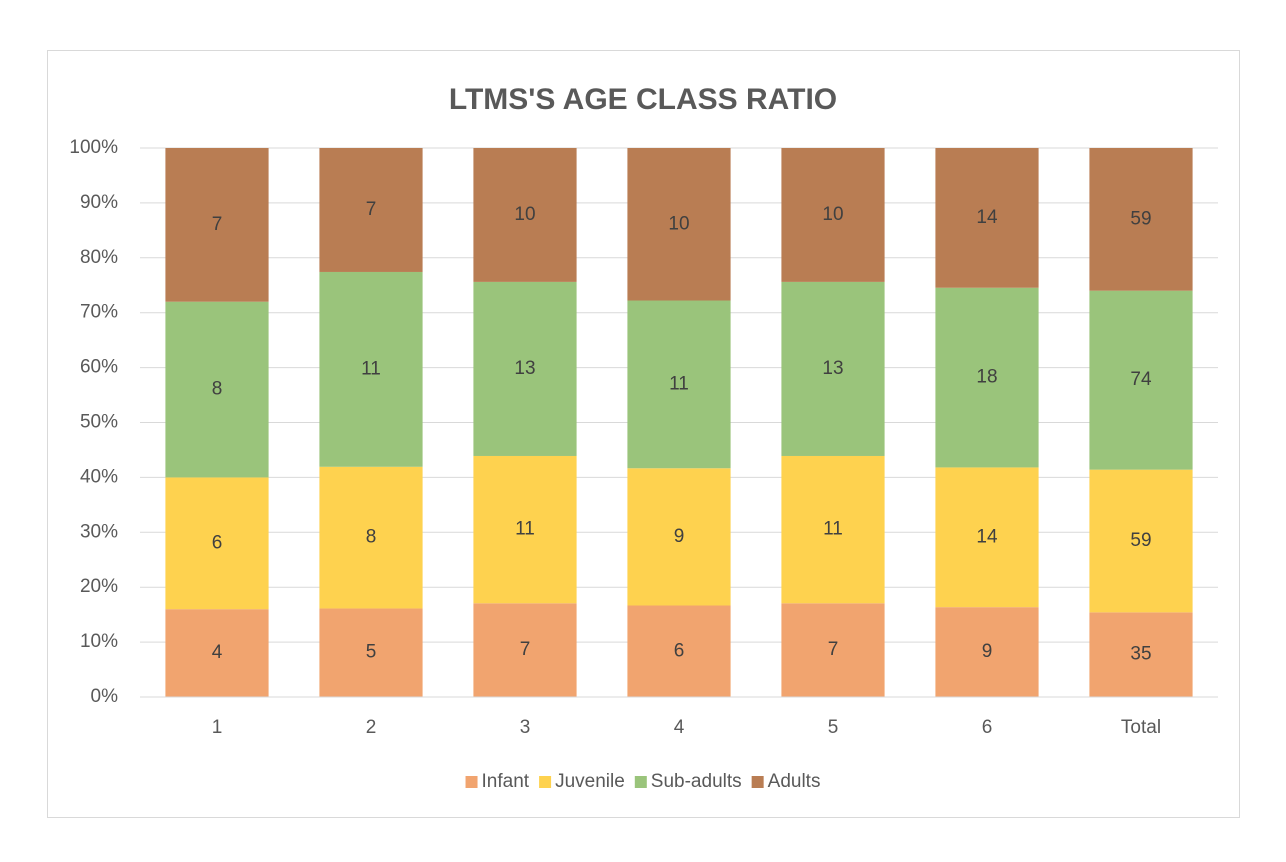 This screenshot has width=1286, height=862. Describe the element at coordinates (99, 422) in the screenshot. I see `y-tick-label: 50%` at that location.